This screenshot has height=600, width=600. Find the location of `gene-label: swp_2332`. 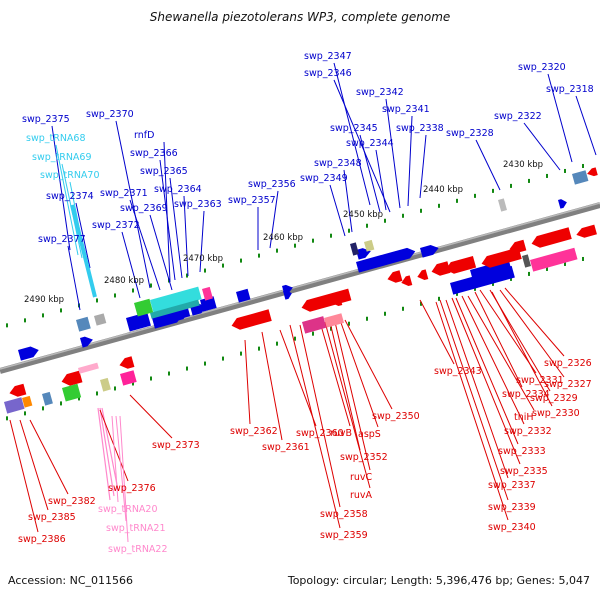

gene-label: swp_2332 is located at coordinates (528, 431).